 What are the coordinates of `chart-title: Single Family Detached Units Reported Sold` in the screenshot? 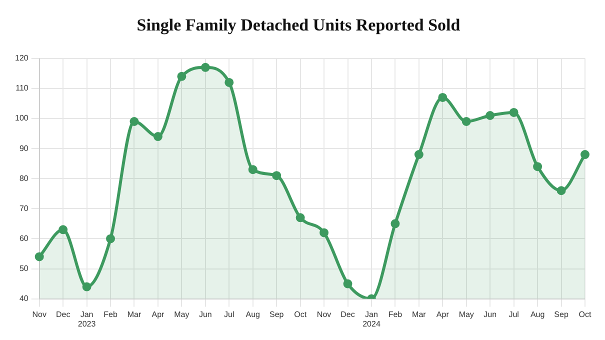 It's located at (298, 25).